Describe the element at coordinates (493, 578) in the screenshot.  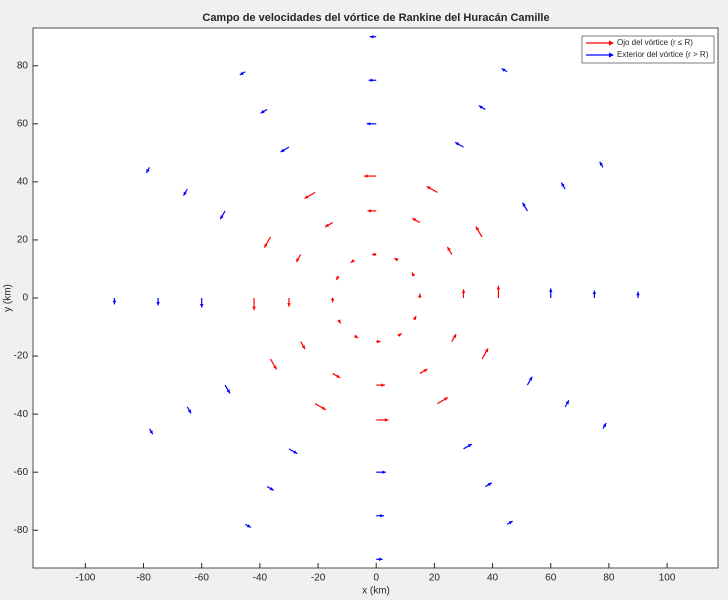
I see `x-tick-label: 40` at that location.